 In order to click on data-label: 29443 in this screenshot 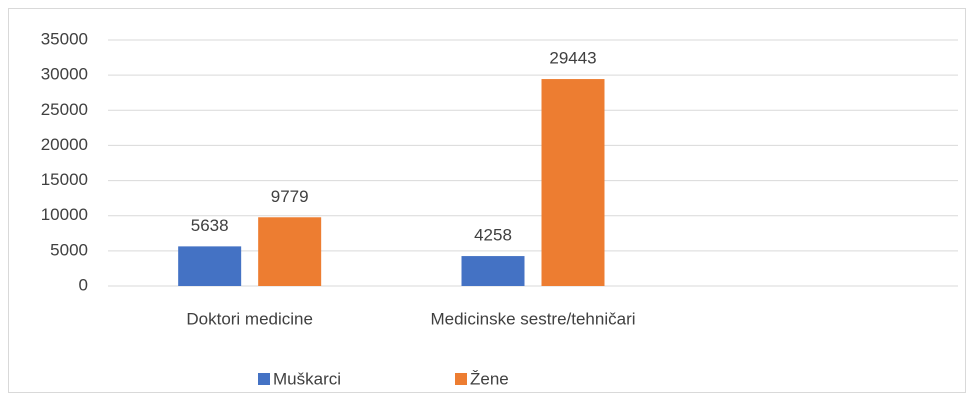, I will do `click(572, 58)`.